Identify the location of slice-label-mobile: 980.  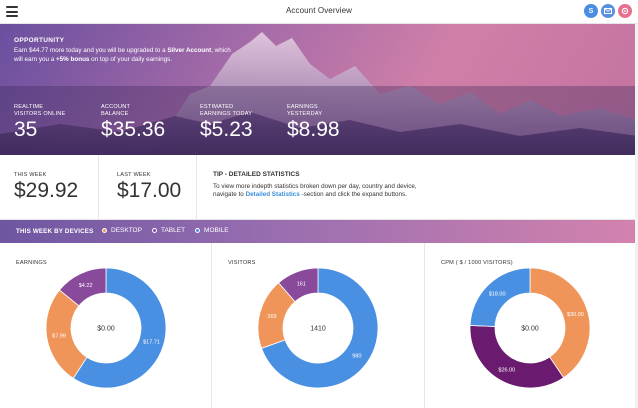
(356, 356).